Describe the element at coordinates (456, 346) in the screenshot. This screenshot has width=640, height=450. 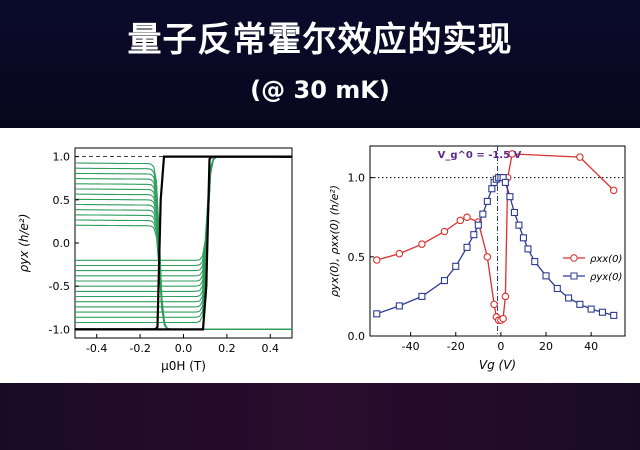
I see `x-tick-label: -20` at that location.